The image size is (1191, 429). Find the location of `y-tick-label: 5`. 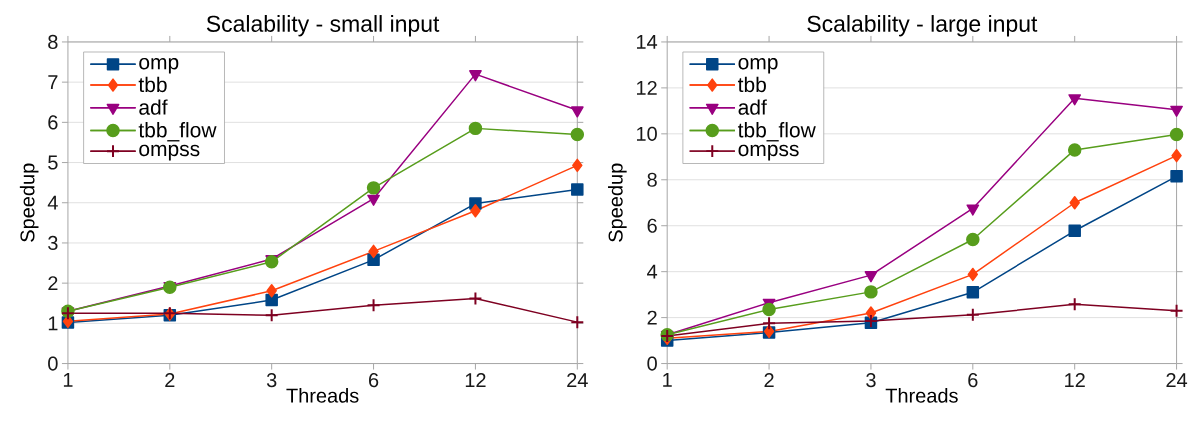

y-tick-label: 5 is located at coordinates (53, 162).